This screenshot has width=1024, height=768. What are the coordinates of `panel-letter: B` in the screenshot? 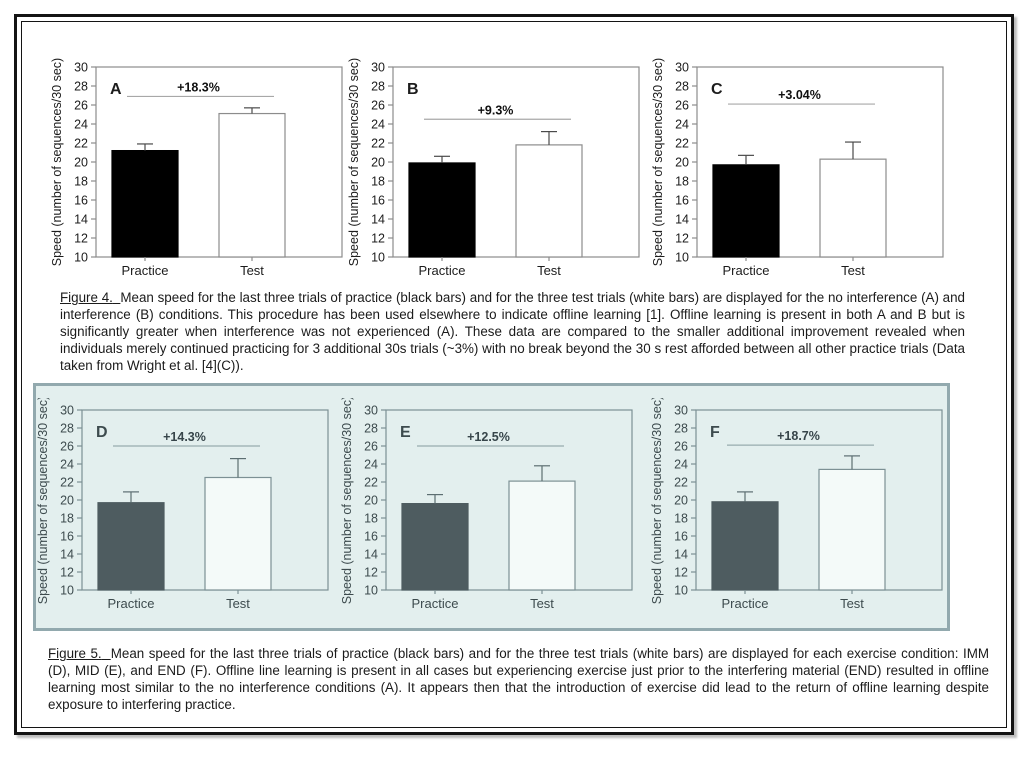 It's located at (413, 89).